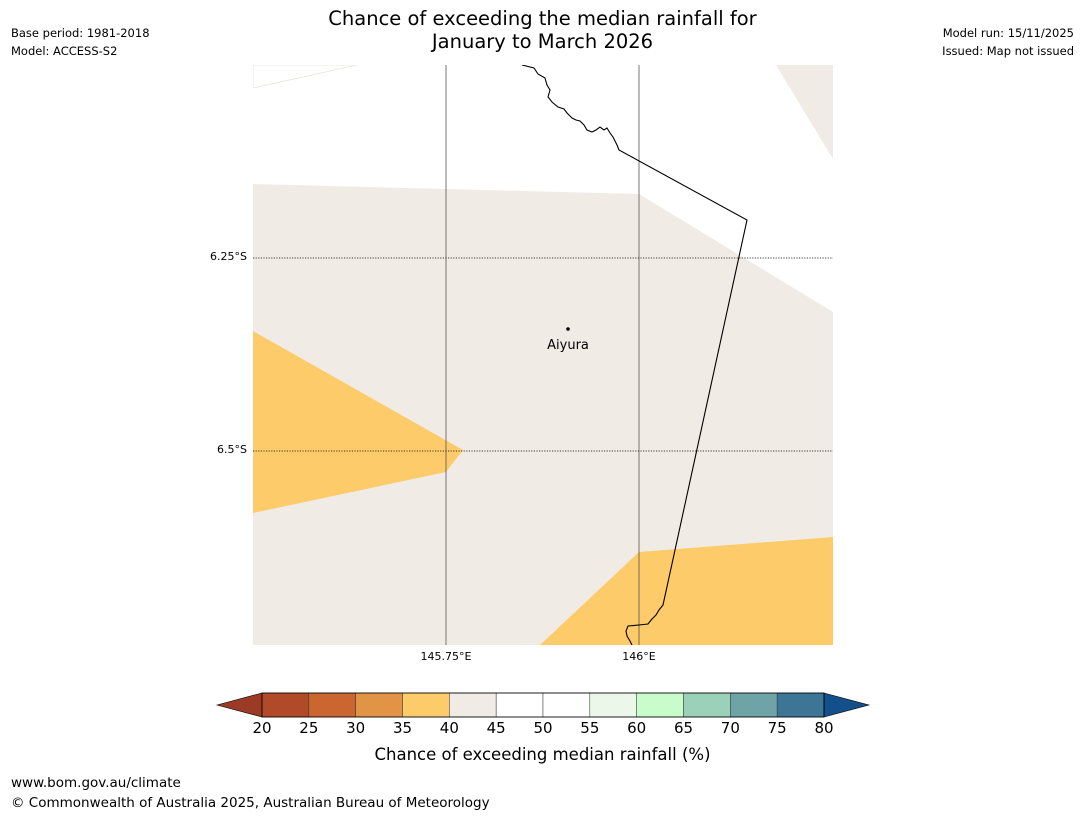 The image size is (1085, 816). I want to click on colorbar-tick-label: 55, so click(590, 728).